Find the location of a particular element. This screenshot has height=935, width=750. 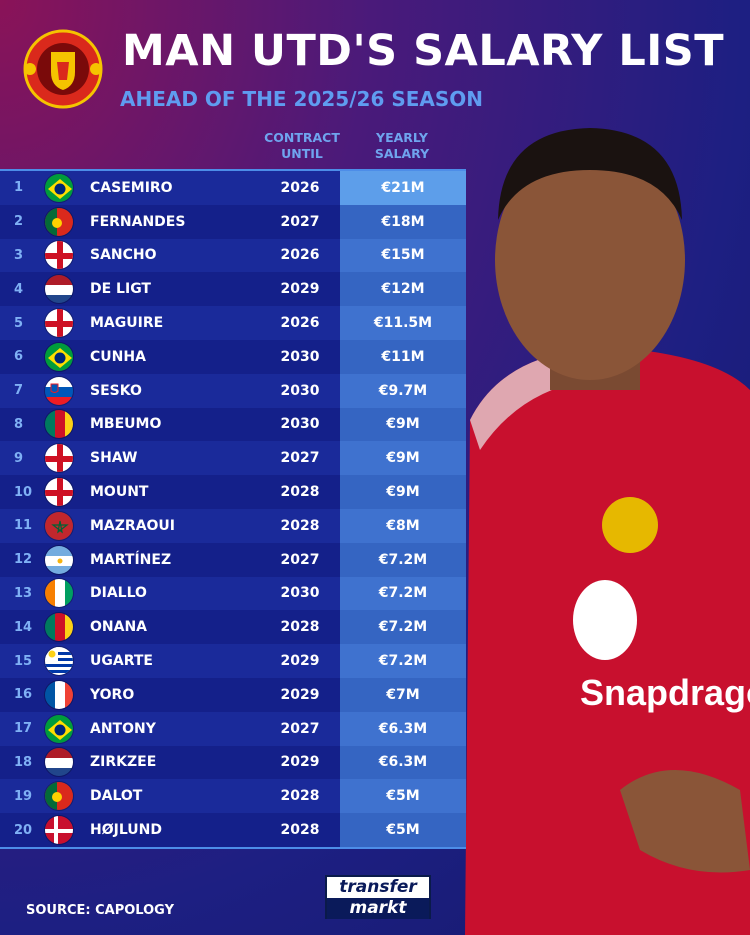

player-name: DE LIGT is located at coordinates (120, 289).